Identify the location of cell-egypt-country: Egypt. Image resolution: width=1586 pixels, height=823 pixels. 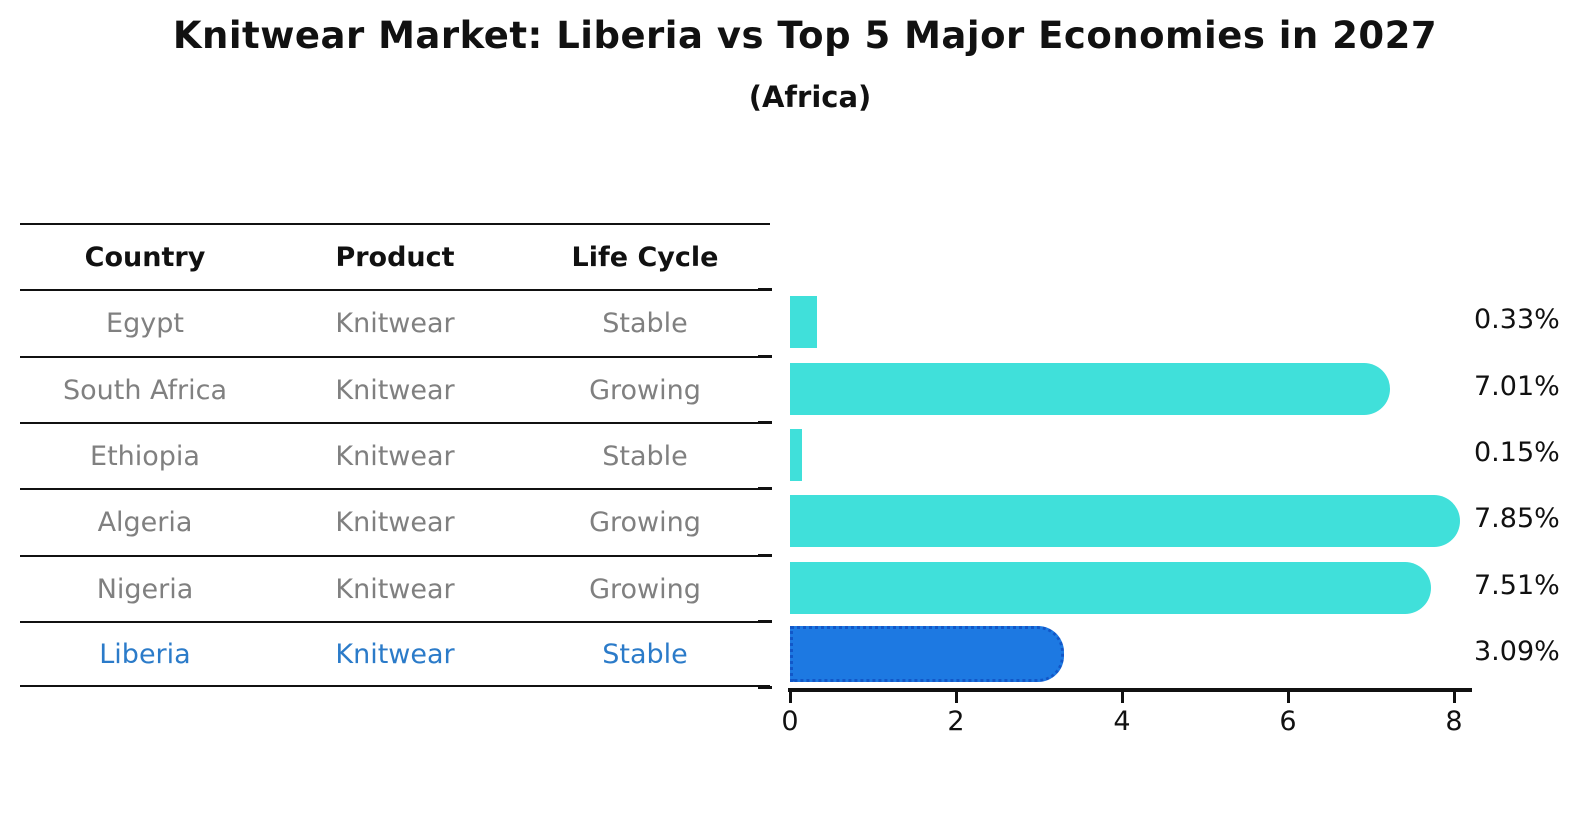
(145, 323).